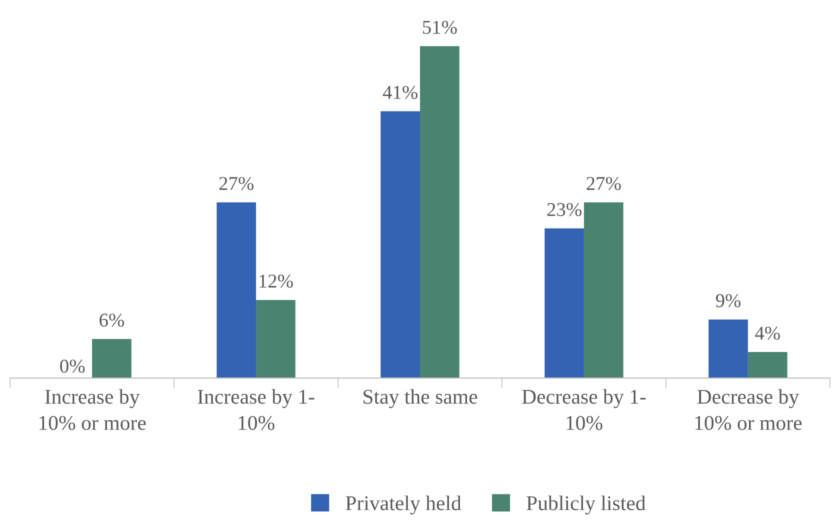 The image size is (840, 528). Describe the element at coordinates (564, 209) in the screenshot. I see `data-label: 23%` at that location.